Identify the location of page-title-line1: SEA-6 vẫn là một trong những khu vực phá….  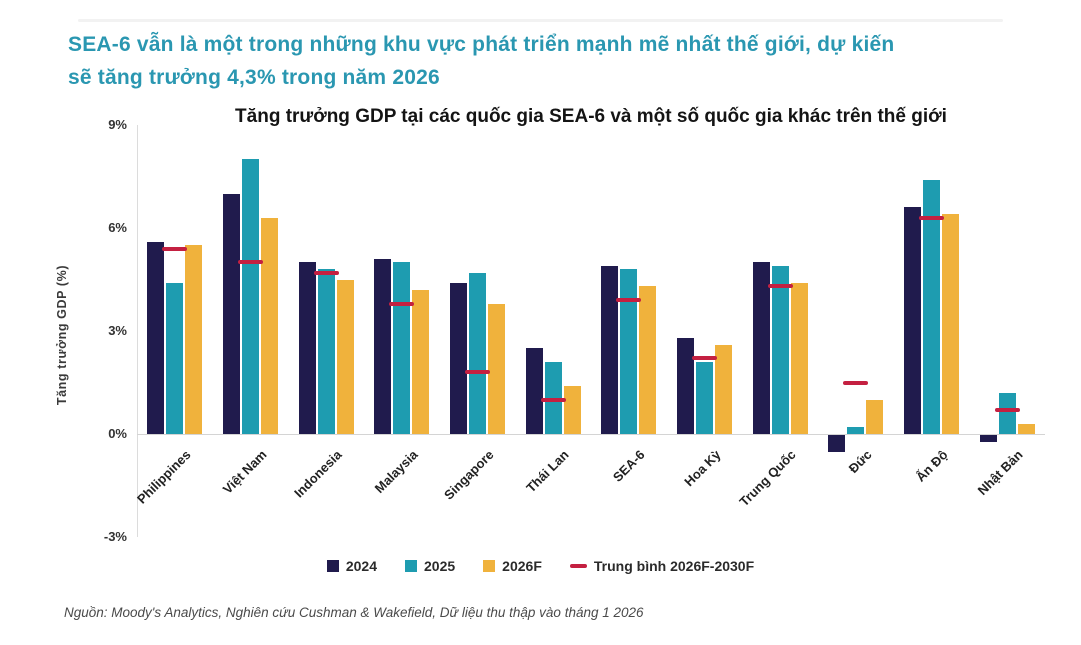
(481, 44).